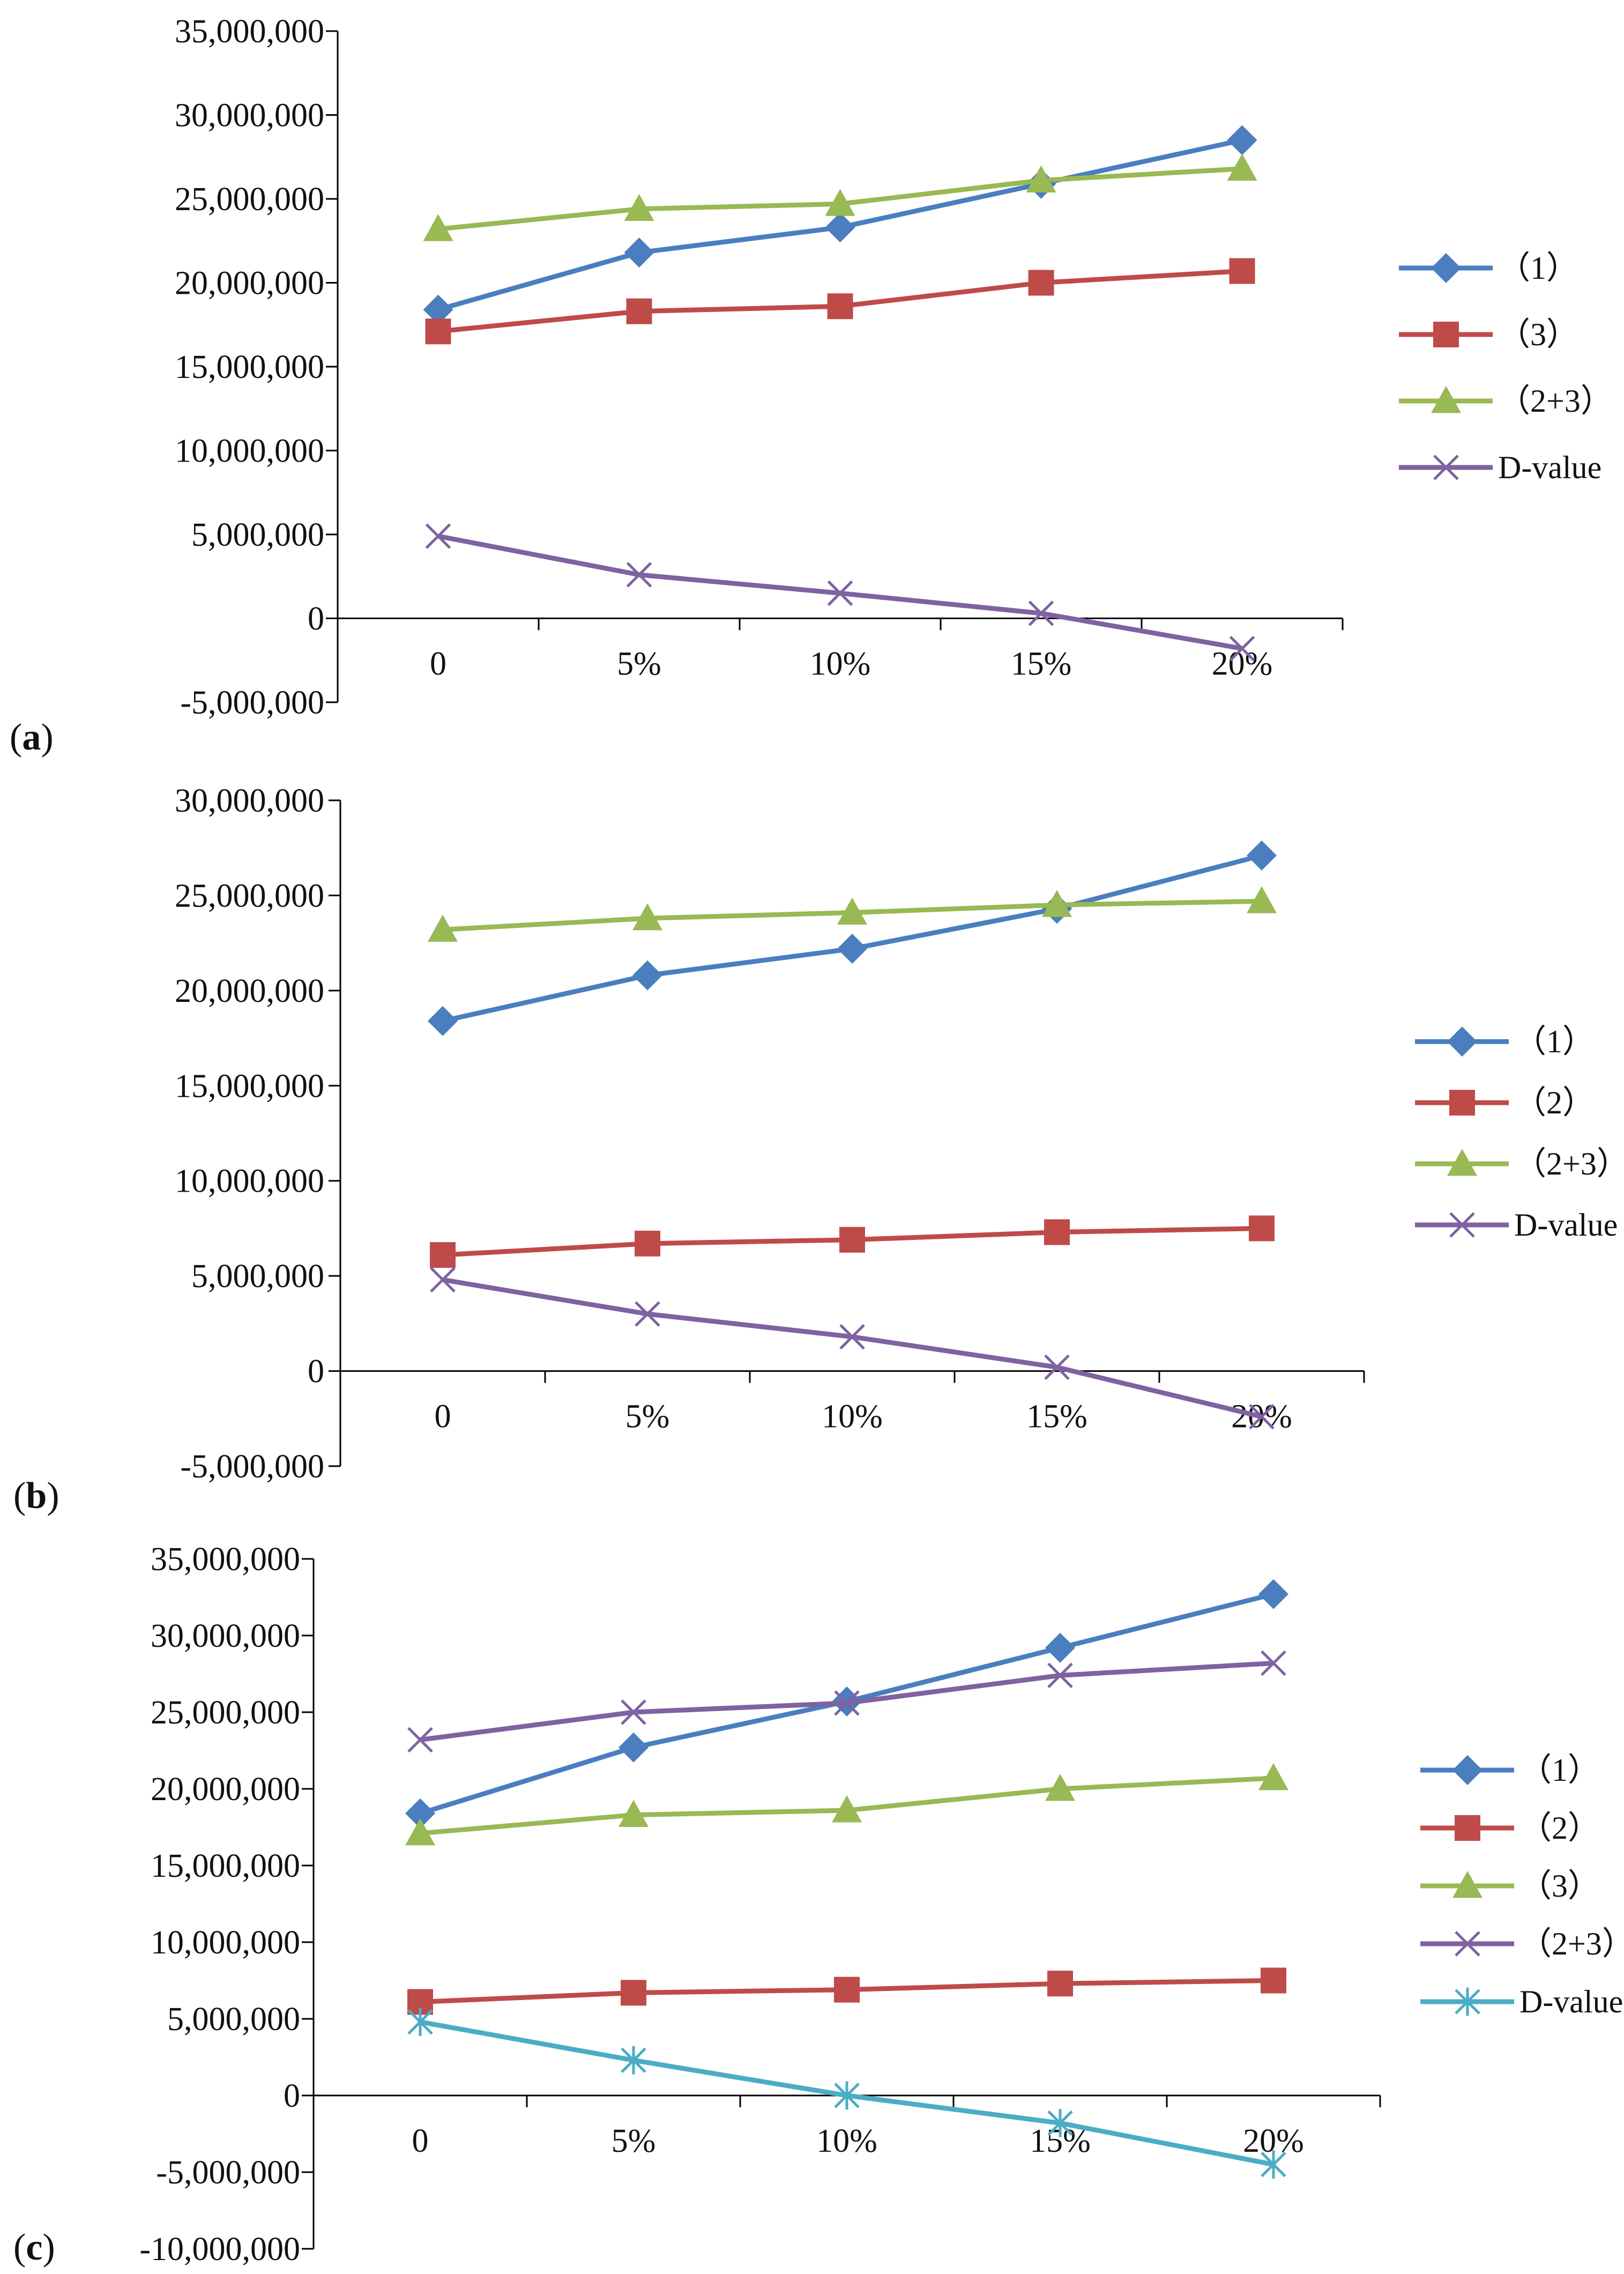  What do you see at coordinates (219, 2249) in the screenshot?
I see `y-tick-label: -10,000,000` at bounding box center [219, 2249].